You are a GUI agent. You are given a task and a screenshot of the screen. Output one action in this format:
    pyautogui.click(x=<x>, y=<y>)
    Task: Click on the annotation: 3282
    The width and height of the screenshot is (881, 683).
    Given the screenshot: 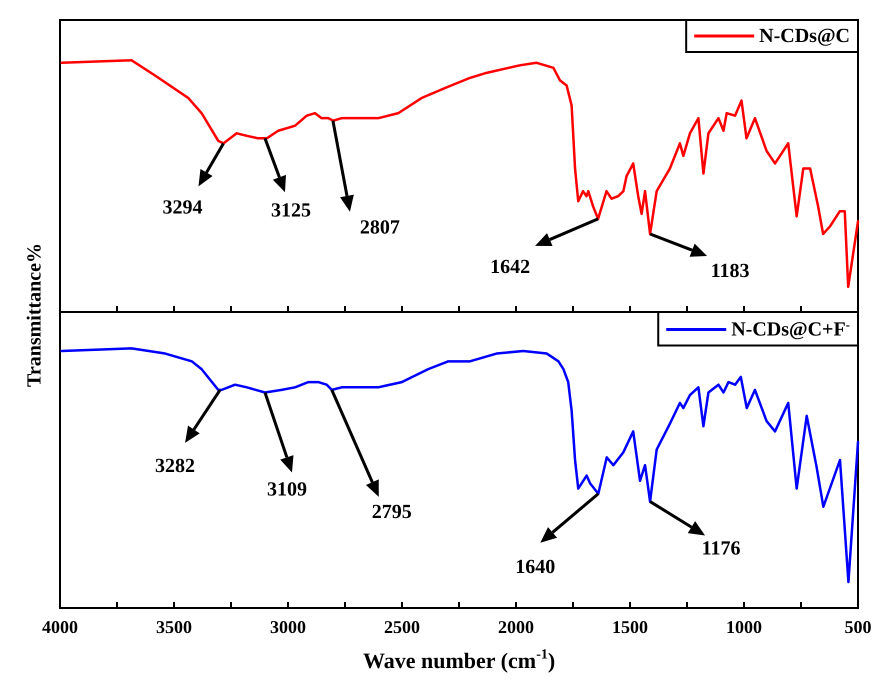 What is the action you would take?
    pyautogui.click(x=175, y=465)
    